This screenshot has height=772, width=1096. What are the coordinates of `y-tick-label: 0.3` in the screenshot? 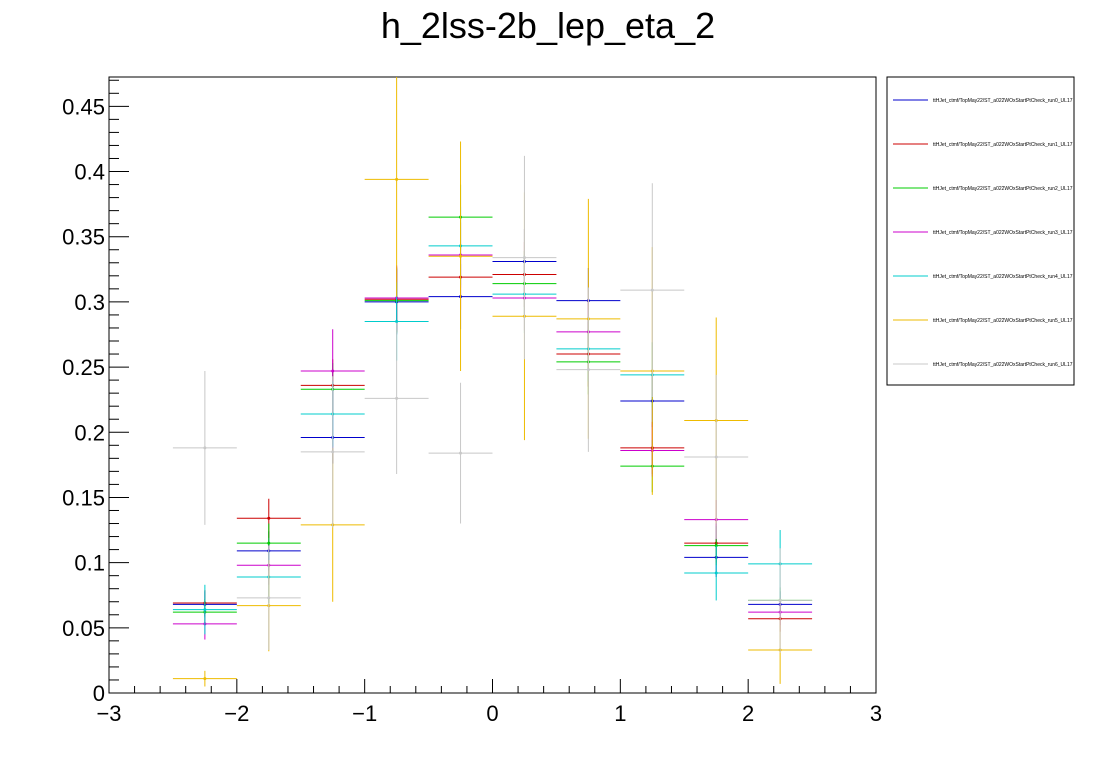 It's located at (89, 302).